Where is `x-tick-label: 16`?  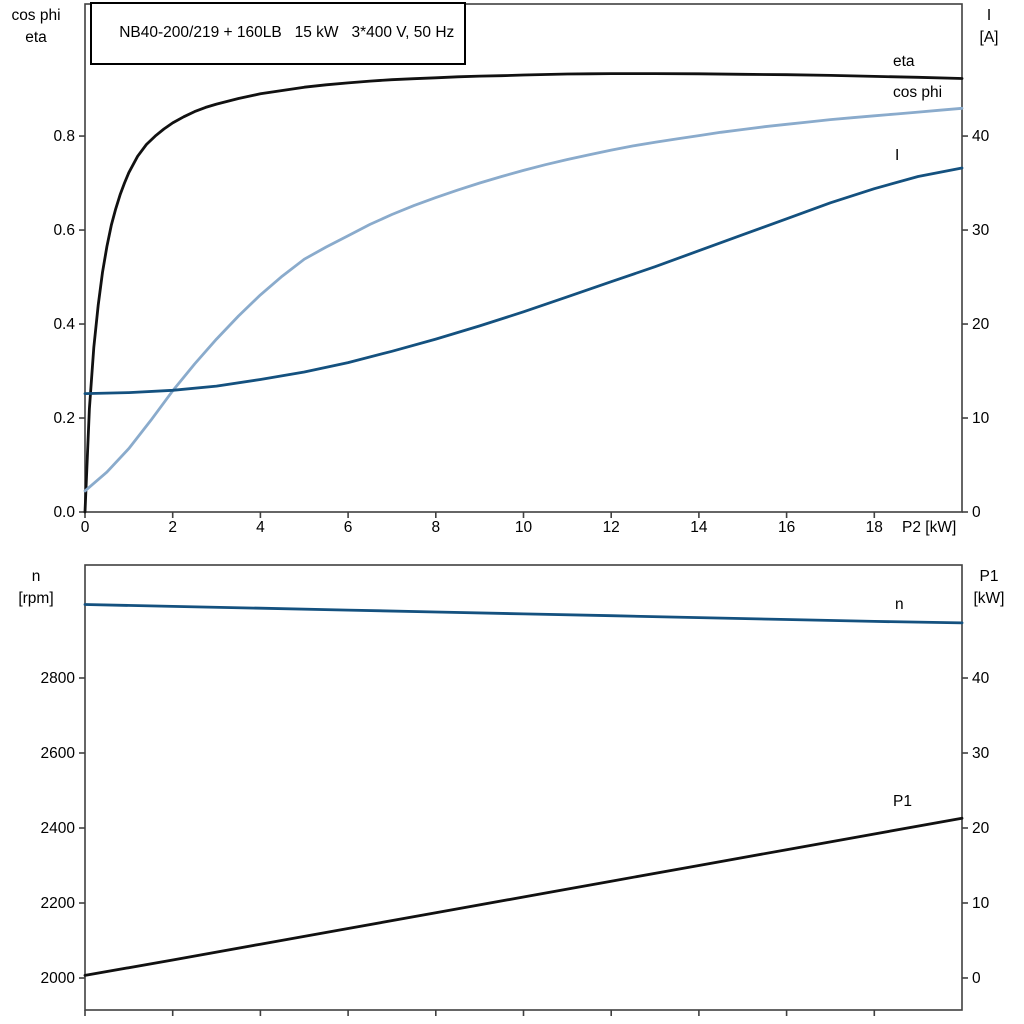 x-tick-label: 16 is located at coordinates (786, 527).